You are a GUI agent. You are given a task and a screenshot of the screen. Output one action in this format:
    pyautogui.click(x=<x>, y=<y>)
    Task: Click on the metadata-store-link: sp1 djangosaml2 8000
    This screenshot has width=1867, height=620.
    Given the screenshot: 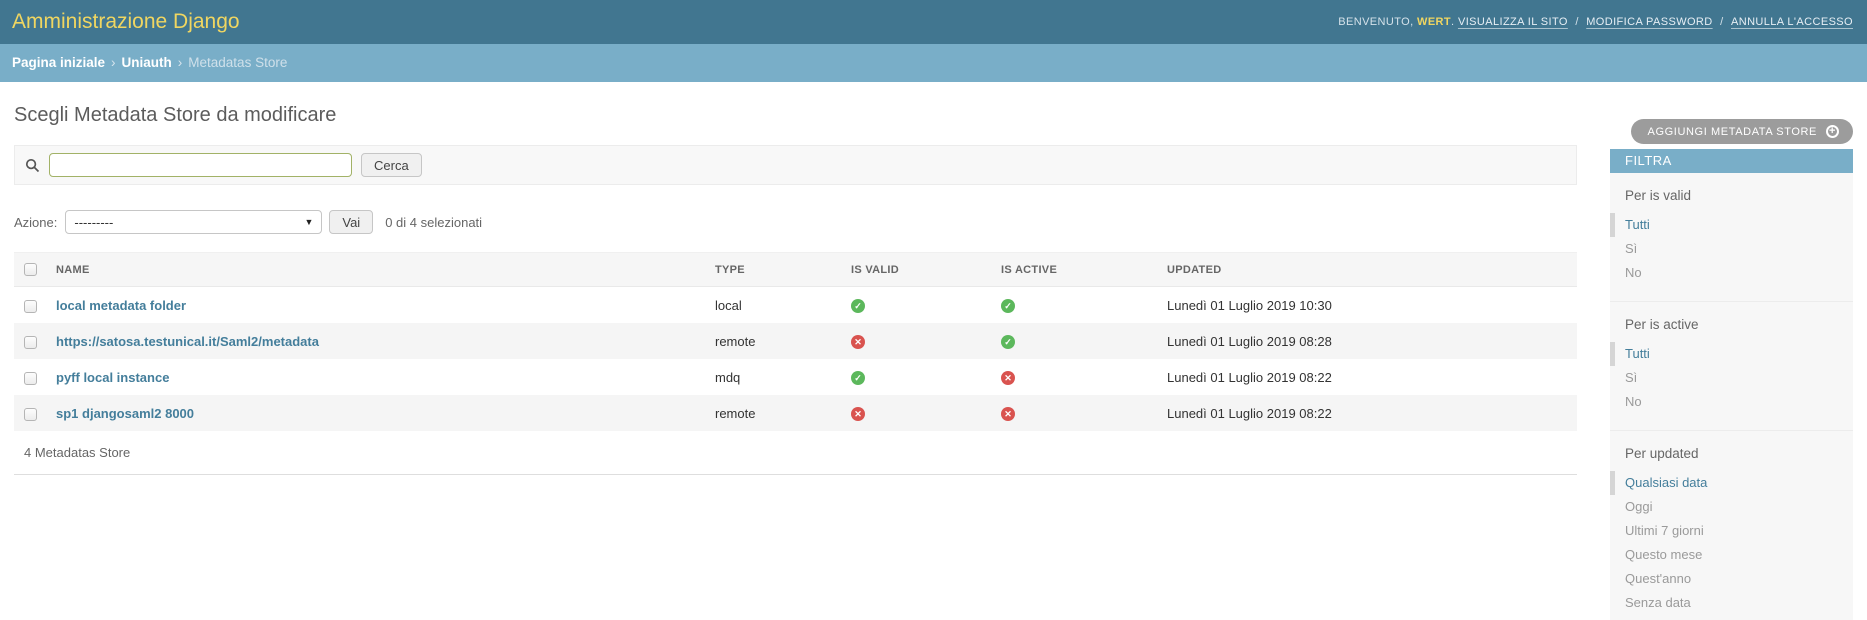 What is the action you would take?
    pyautogui.click(x=125, y=413)
    